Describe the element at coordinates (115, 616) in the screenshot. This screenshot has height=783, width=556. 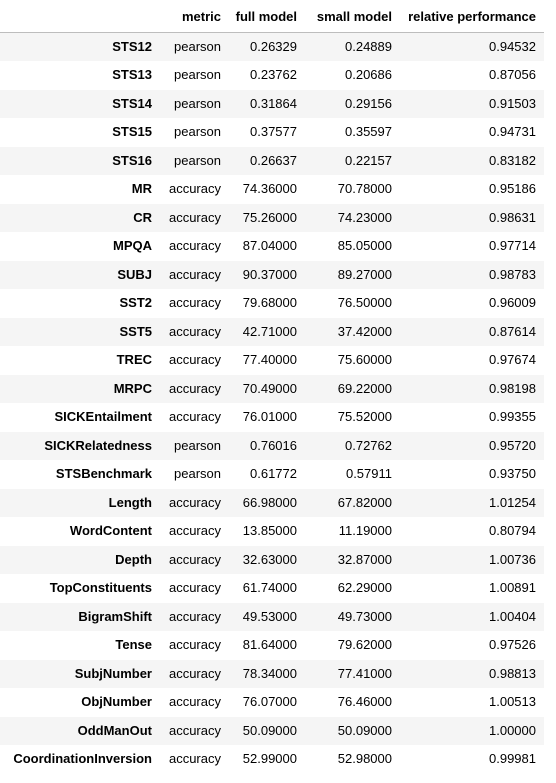
I see `row-label: BigramShift` at that location.